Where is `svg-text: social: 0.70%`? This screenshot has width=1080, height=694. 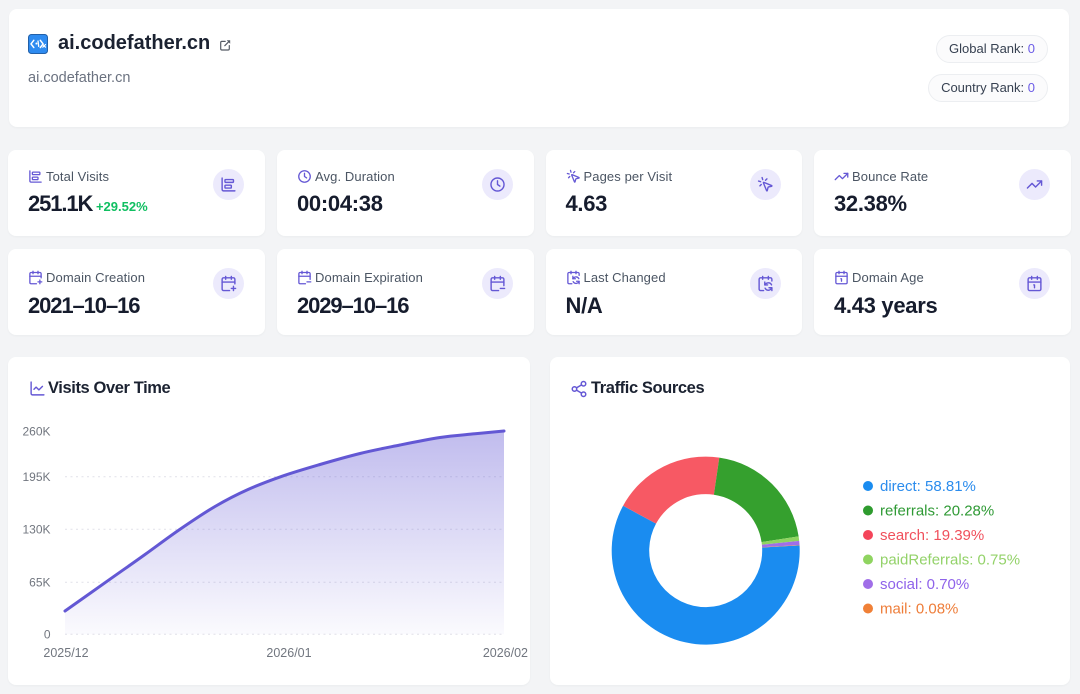
svg-text: social: 0.70% is located at coordinates (924, 584).